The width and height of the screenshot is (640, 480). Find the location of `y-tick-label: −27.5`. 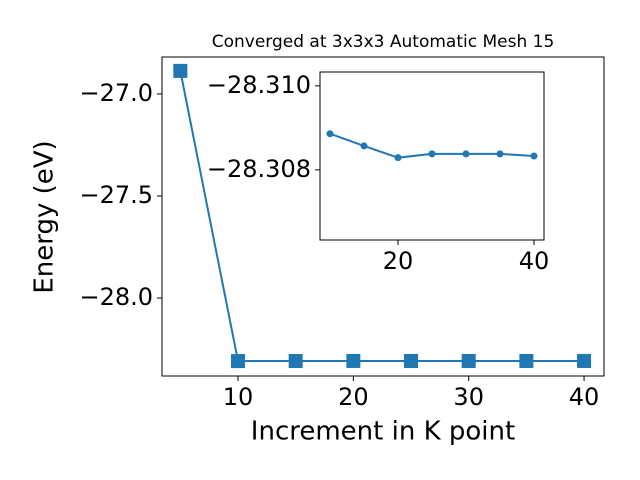

y-tick-label: −27.5 is located at coordinates (116, 195).